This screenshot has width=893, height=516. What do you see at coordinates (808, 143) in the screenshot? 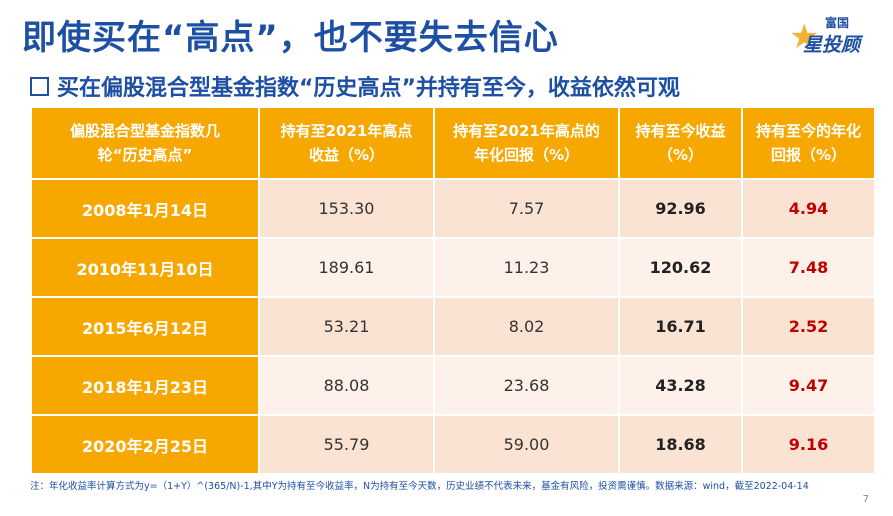
I see `header-annualized-now: 持有至今的年化回报（%）` at bounding box center [808, 143].